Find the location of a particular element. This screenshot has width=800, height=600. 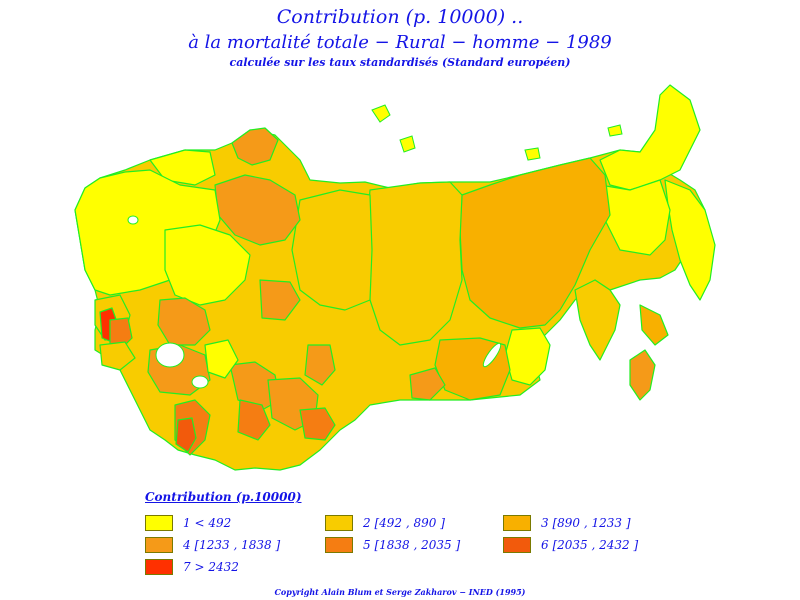

region-sakhalin is located at coordinates (654, 325).